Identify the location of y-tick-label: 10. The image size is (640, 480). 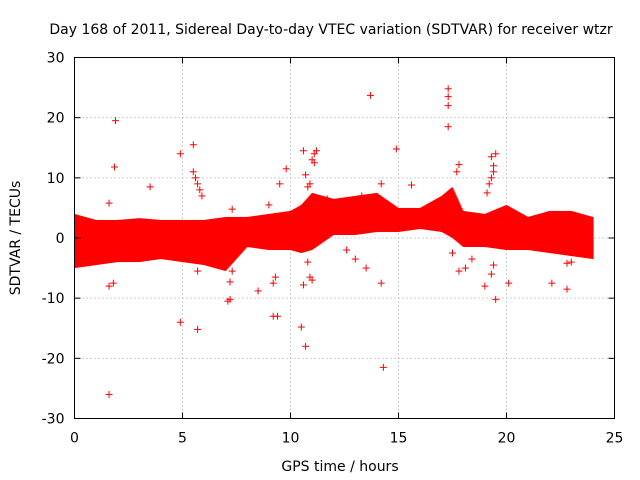
(56, 179).